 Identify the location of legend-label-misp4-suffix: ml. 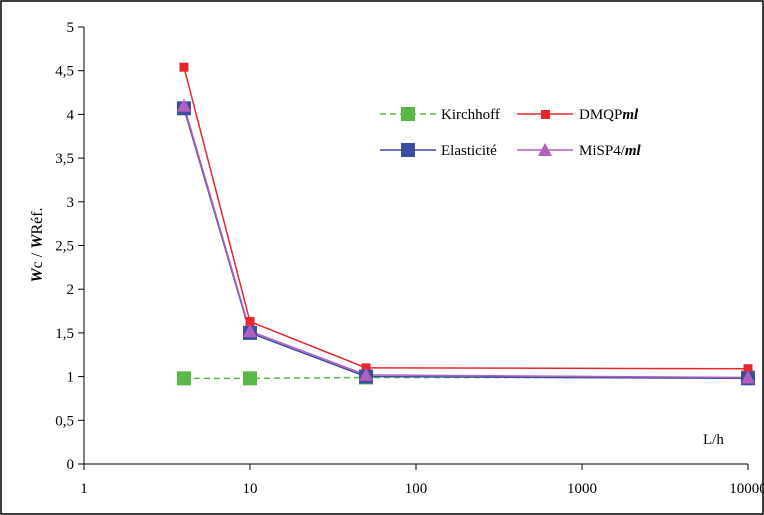
(633, 151).